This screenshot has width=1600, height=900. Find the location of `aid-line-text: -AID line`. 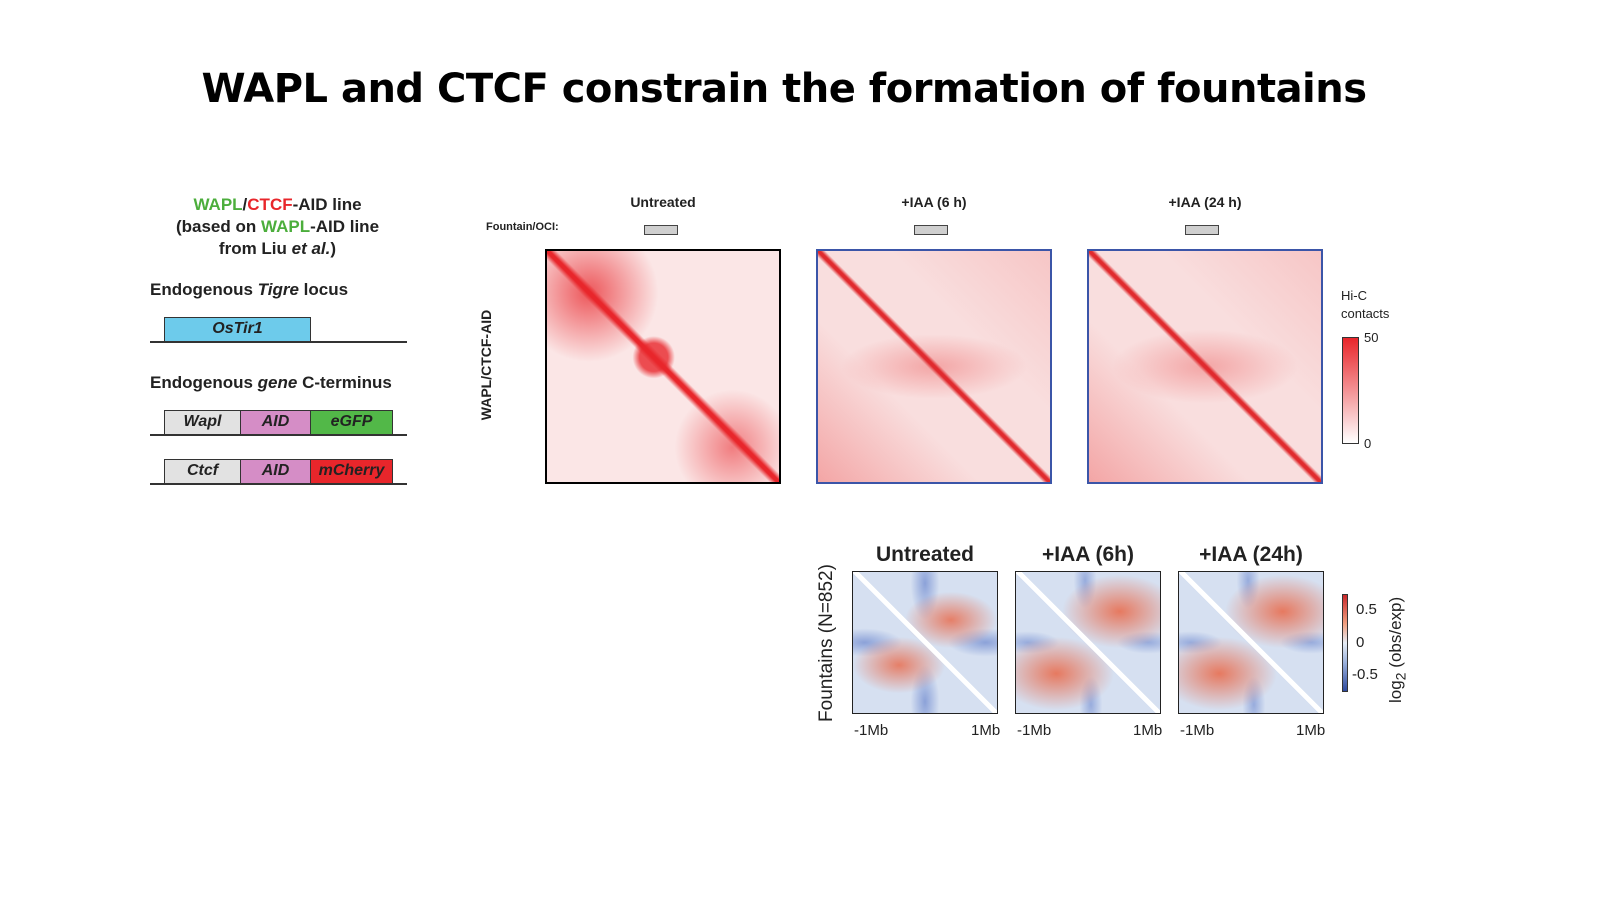

aid-line-text: -AID line is located at coordinates (327, 204).